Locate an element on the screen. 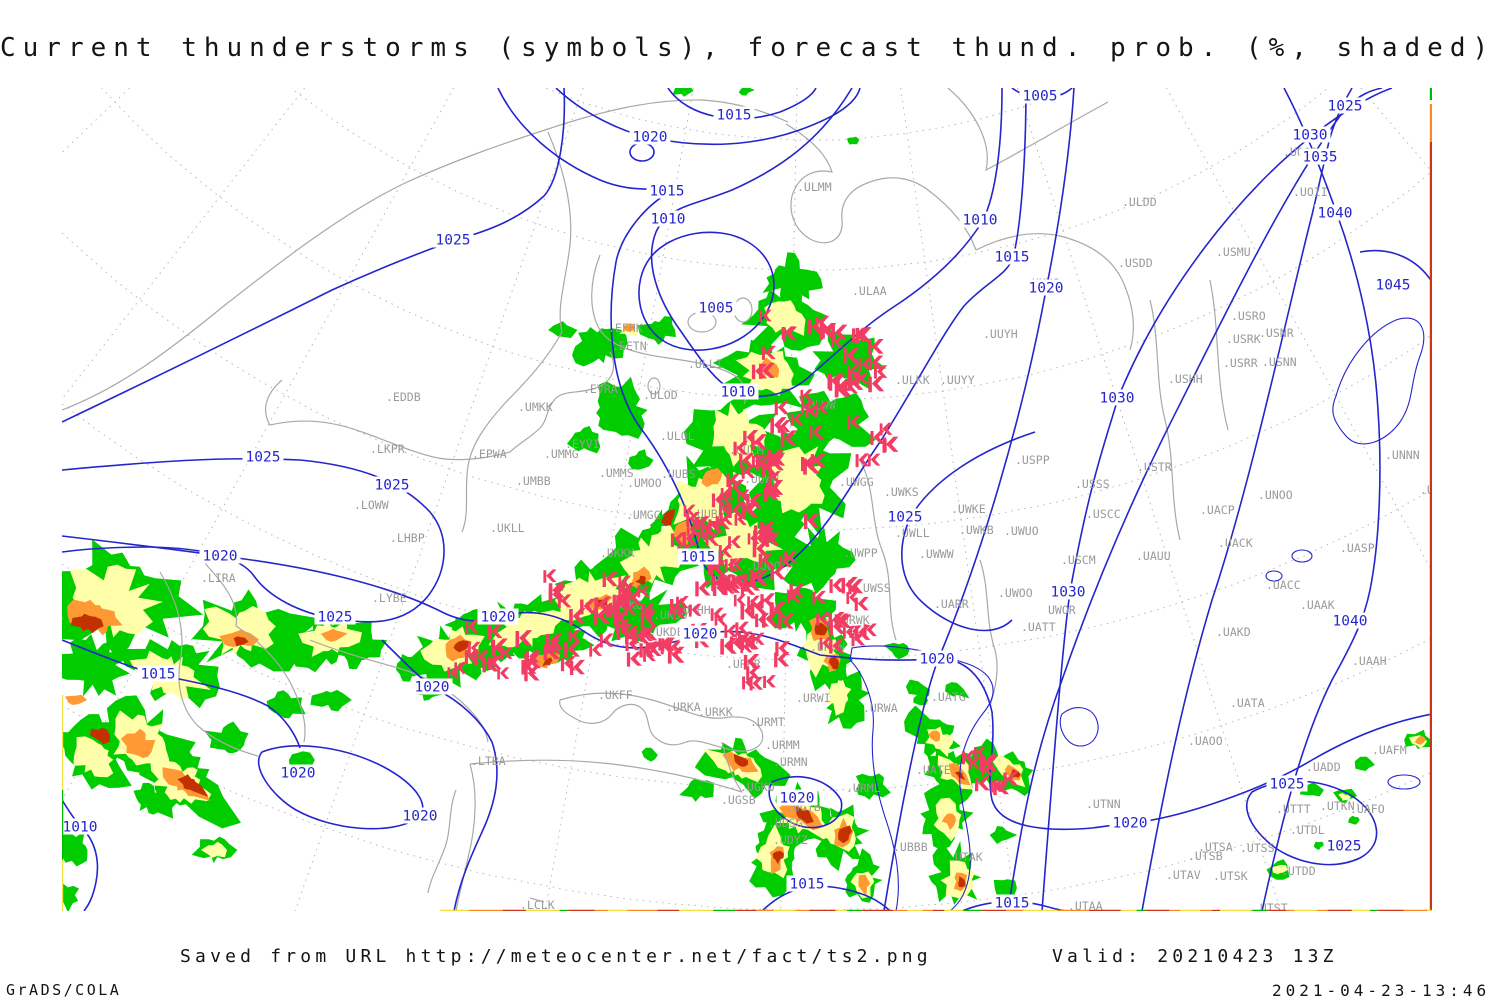 Image resolution: width=1500 pixels, height=1000 pixels. svg-text: .UUBS is located at coordinates (678, 474).